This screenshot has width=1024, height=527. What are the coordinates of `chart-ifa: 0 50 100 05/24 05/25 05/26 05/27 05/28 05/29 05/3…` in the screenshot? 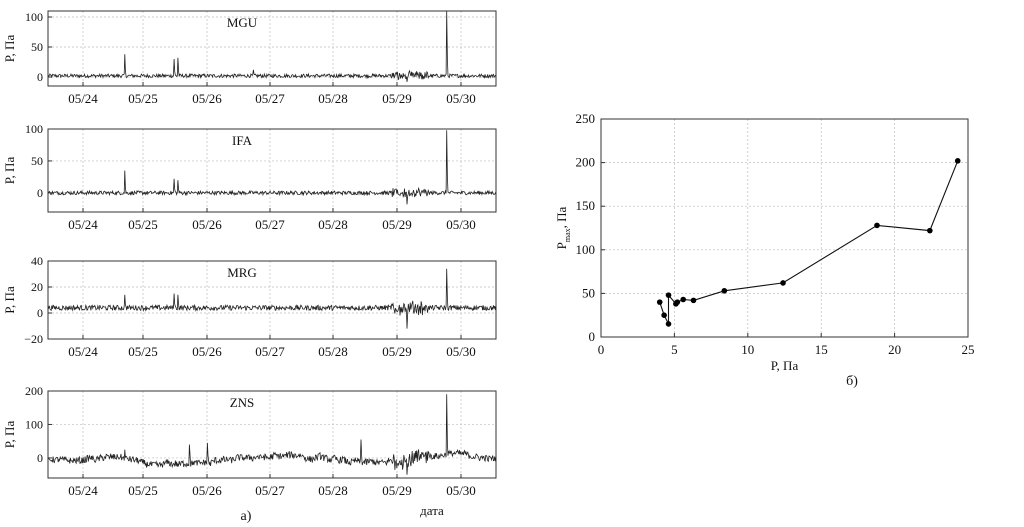 It's located at (249, 177).